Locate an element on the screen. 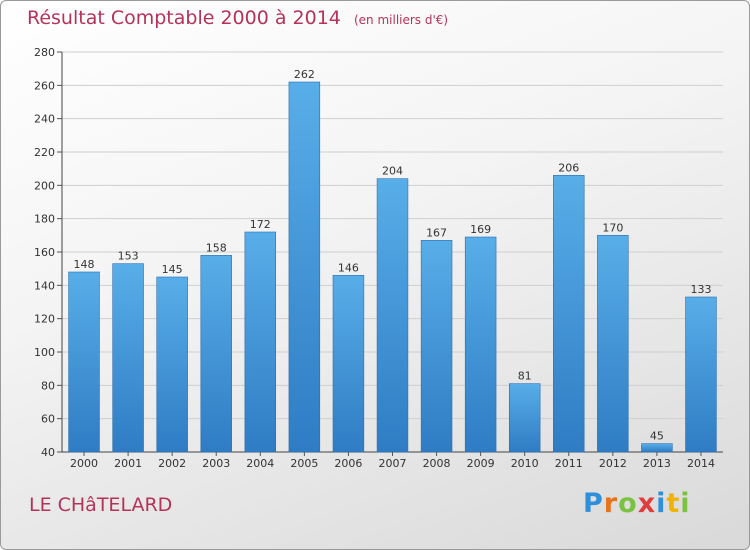 Image resolution: width=750 pixels, height=550 pixels. logo-letter: o is located at coordinates (628, 503).